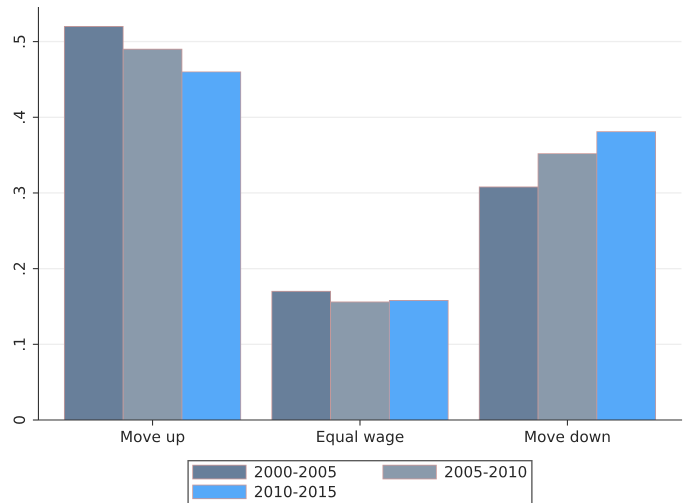 This screenshot has height=503, width=699. What do you see at coordinates (295, 492) in the screenshot?
I see `legend-label: 2010-2015` at bounding box center [295, 492].